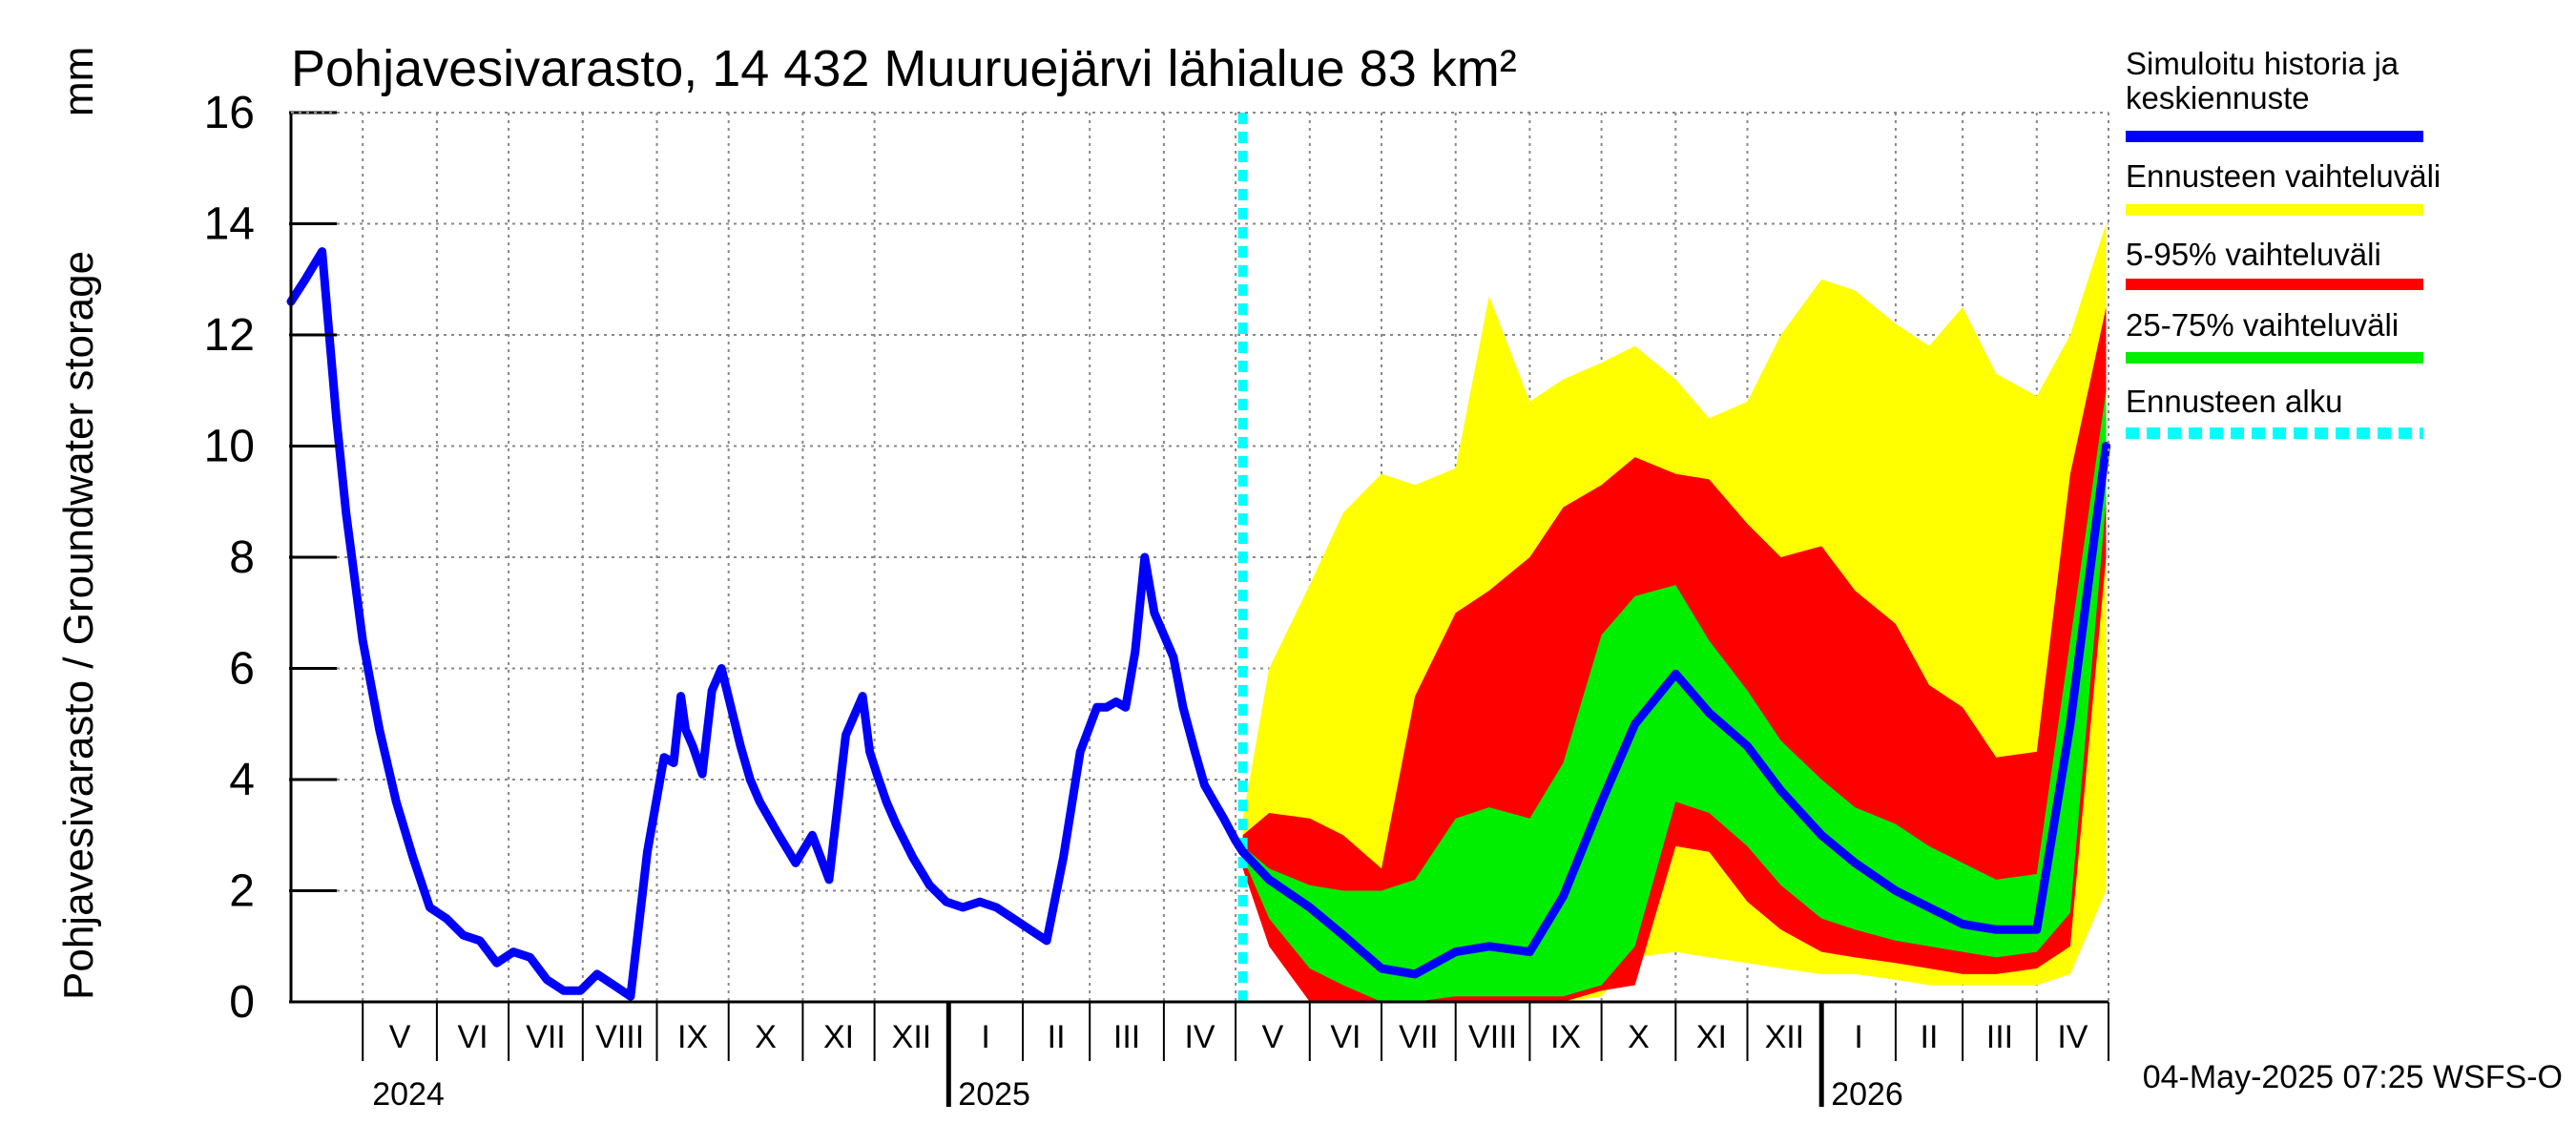 The image size is (2576, 1145). What do you see at coordinates (242, 780) in the screenshot?
I see `y-tick-label: 4` at bounding box center [242, 780].